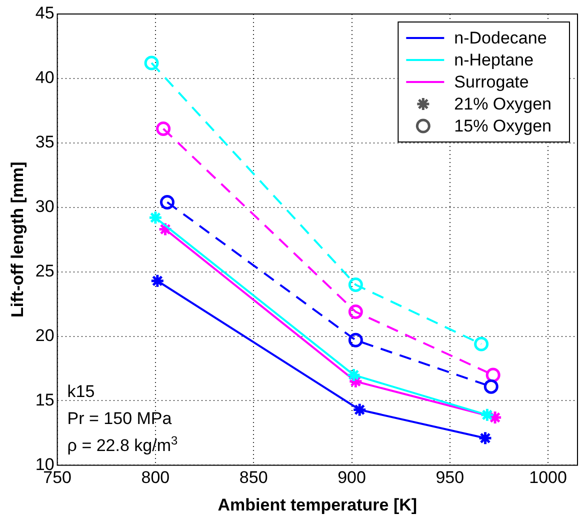 Image resolution: width=586 pixels, height=524 pixels. What do you see at coordinates (352, 478) in the screenshot?
I see `x-tick-label: 900` at bounding box center [352, 478].